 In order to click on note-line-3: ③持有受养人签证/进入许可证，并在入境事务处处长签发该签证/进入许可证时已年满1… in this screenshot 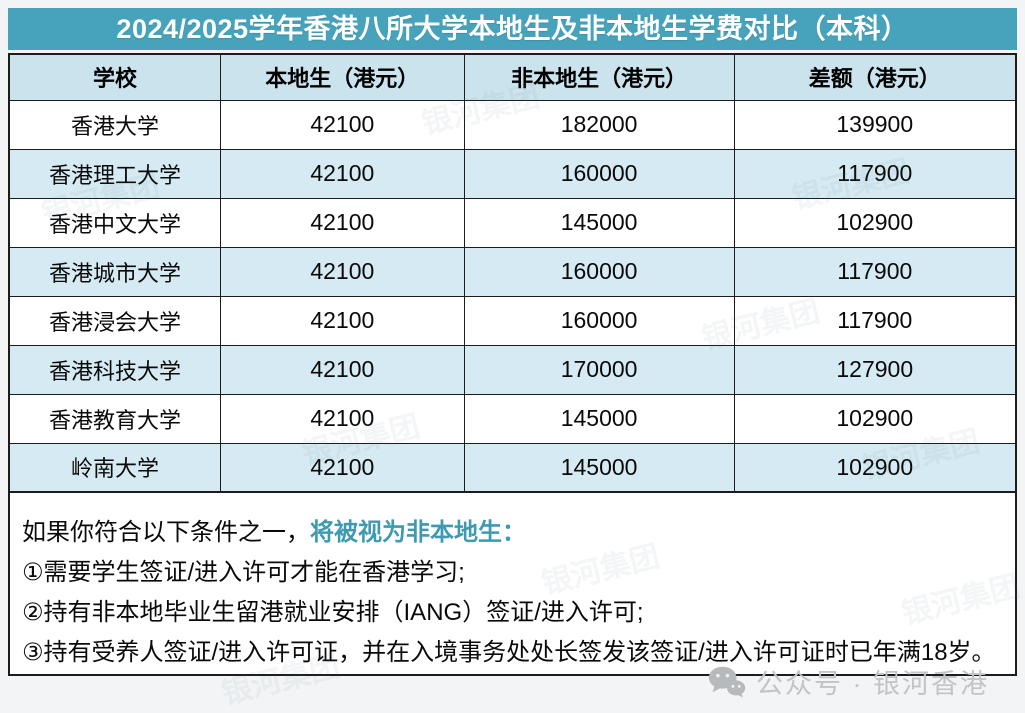, I will do `click(509, 652)`.